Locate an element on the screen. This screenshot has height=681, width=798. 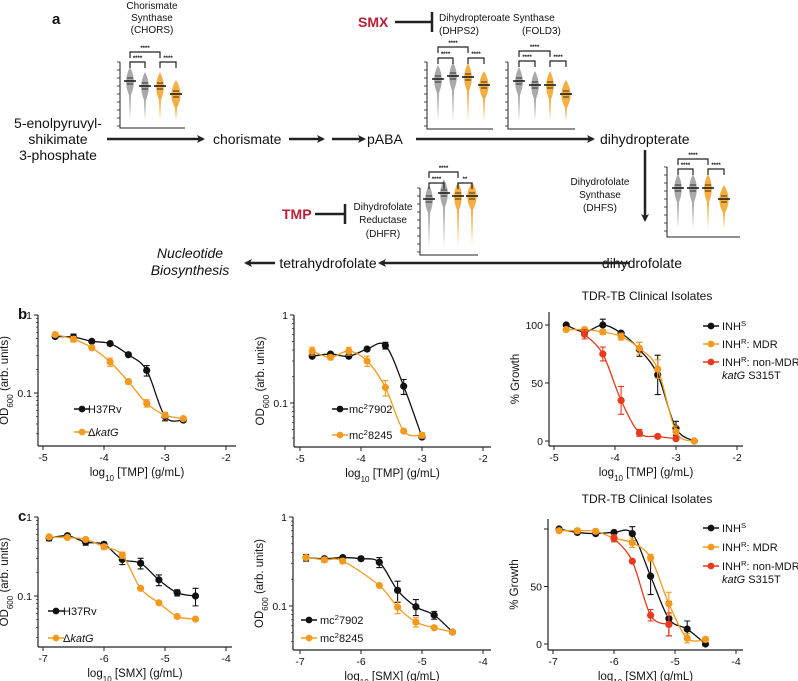
x-axis-label-part: 10 is located at coordinates (365, 479).